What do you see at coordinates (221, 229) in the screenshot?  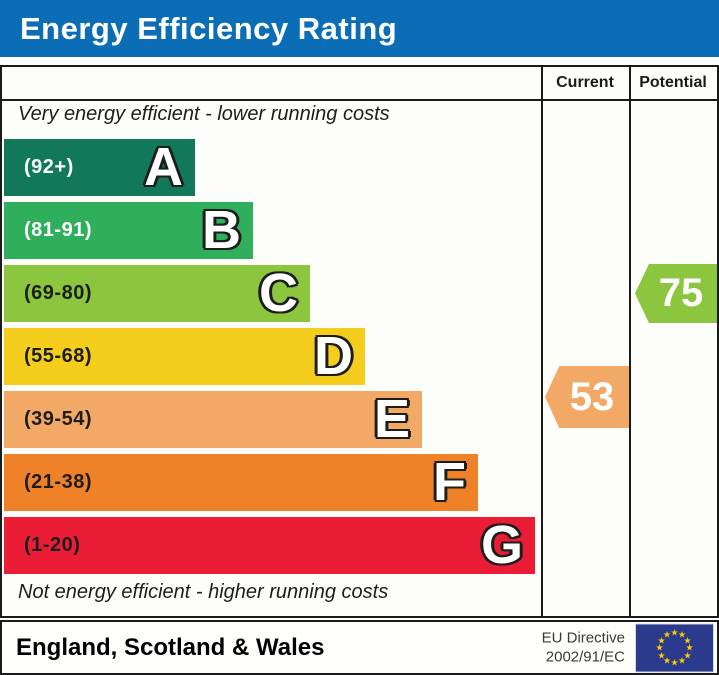 I see `band-b-letter: B` at bounding box center [221, 229].